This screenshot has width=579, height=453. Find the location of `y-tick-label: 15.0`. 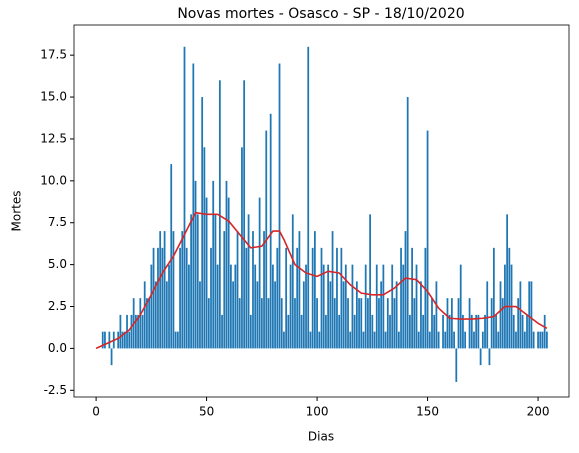

y-tick-label: 15.0 is located at coordinates (53, 97).